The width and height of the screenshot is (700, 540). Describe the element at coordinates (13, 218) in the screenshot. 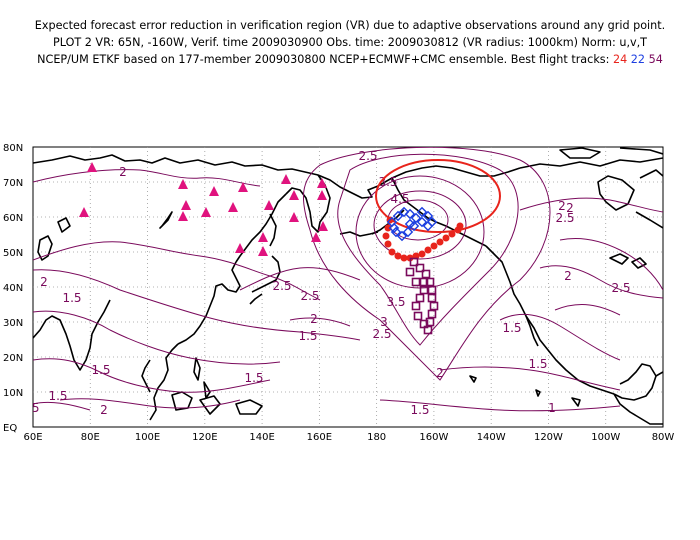

I see `lat-label: 60N` at that location.